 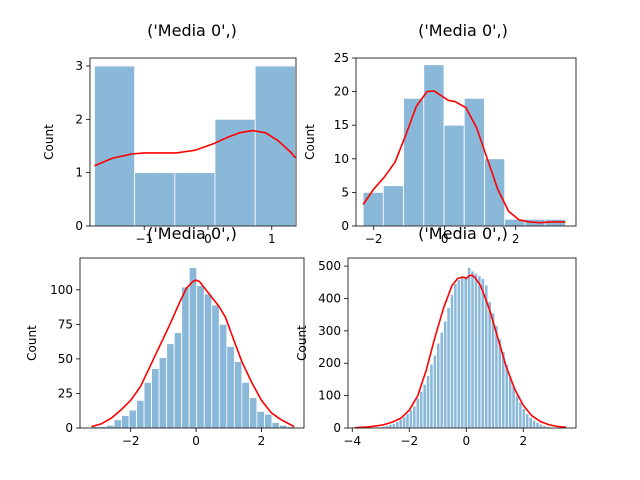 What do you see at coordinates (352, 441) in the screenshot?
I see `x-tick-label: −4` at bounding box center [352, 441].